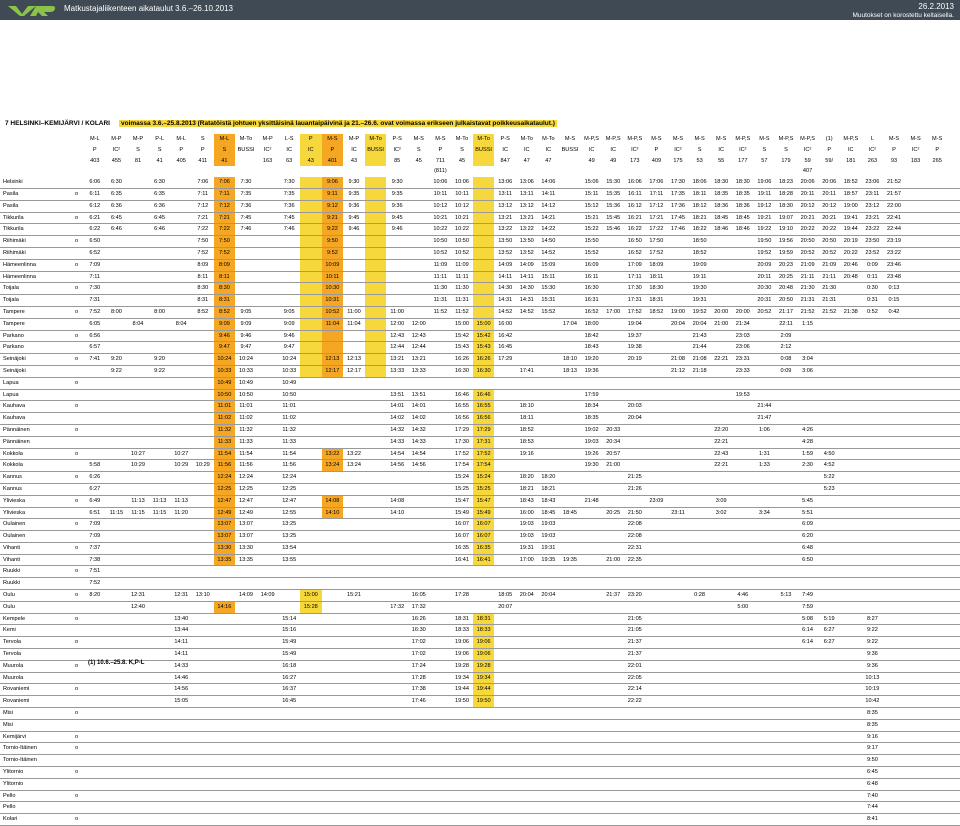 The width and height of the screenshot is (960, 826). Describe the element at coordinates (95, 288) in the screenshot. I see `time-cell: 7:30` at that location.